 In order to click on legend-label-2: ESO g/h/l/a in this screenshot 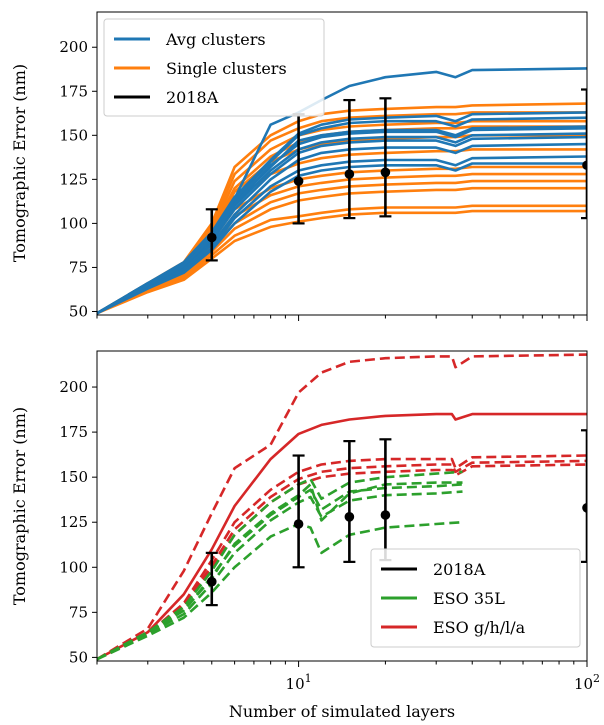, I will do `click(479, 627)`.